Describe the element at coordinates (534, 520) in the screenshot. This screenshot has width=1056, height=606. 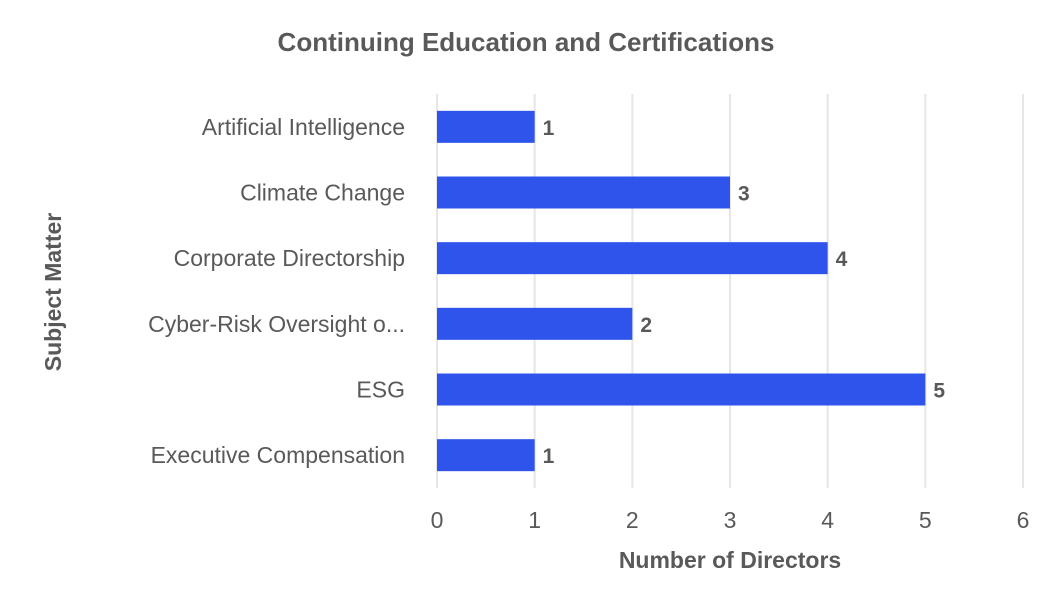
I see `x-tick-label: 1` at that location.